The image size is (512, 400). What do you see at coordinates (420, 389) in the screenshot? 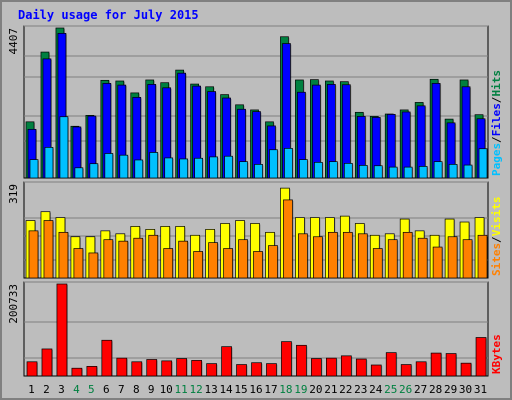
I see `x-label-day-27: 27` at bounding box center [420, 389].